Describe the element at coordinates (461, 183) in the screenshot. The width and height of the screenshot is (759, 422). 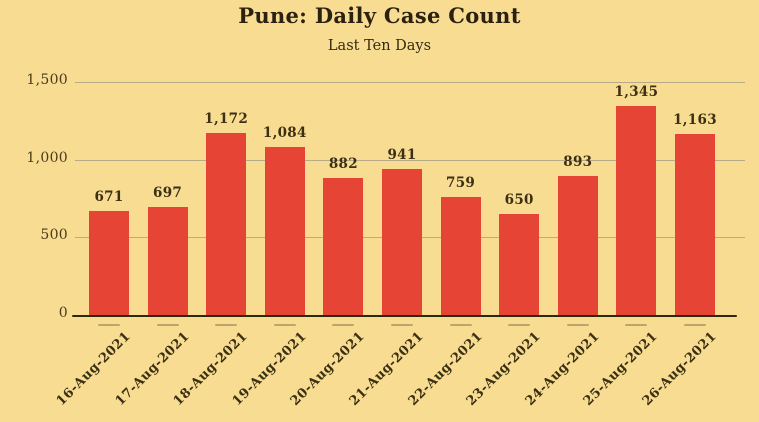
I see `bar-value-label: 759` at that location.